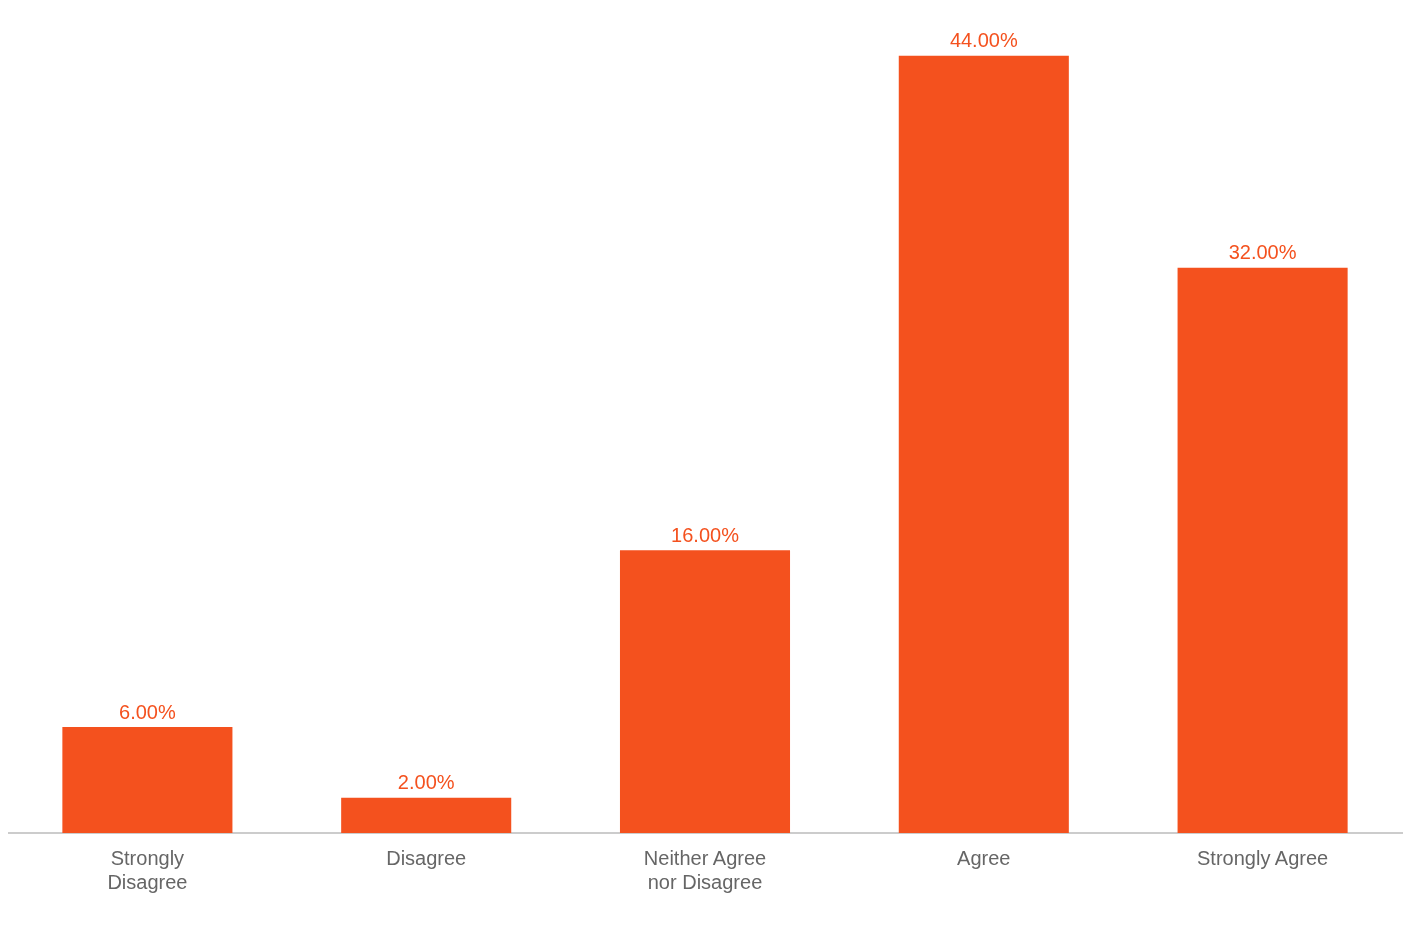  I want to click on x-tick-label: Neither Agree nor Disagree, so click(705, 869).